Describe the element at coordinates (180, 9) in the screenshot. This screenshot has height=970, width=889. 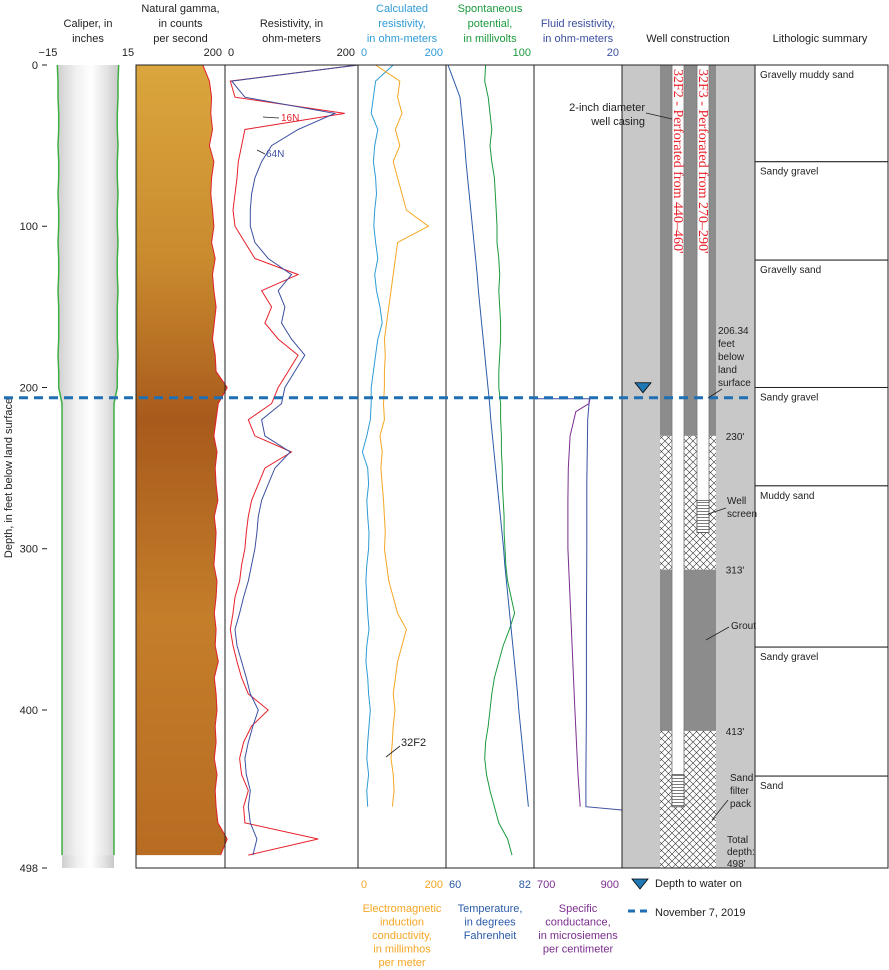
I see `track-title: Natural gamma,` at that location.